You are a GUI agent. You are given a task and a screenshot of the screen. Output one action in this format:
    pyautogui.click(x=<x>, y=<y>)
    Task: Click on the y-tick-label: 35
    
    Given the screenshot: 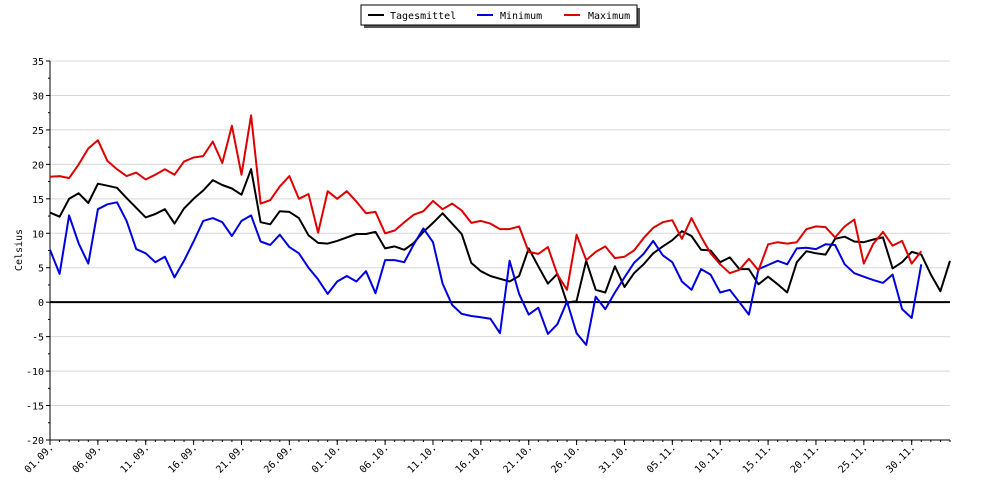 What is the action you would take?
    pyautogui.click(x=38, y=62)
    